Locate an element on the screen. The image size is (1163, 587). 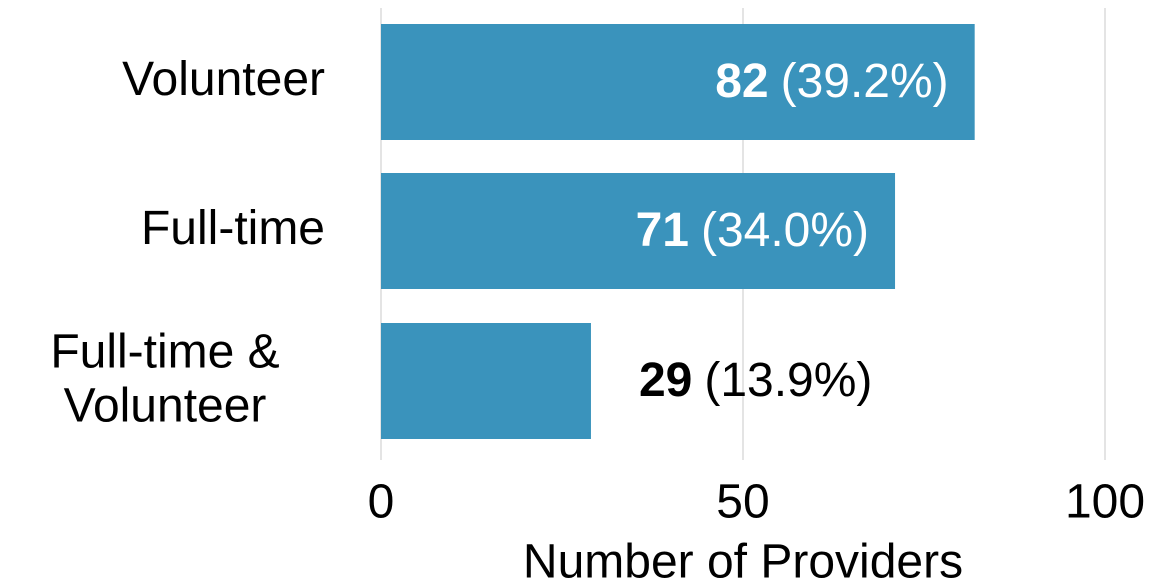
value-number: 29 is located at coordinates (665, 380).